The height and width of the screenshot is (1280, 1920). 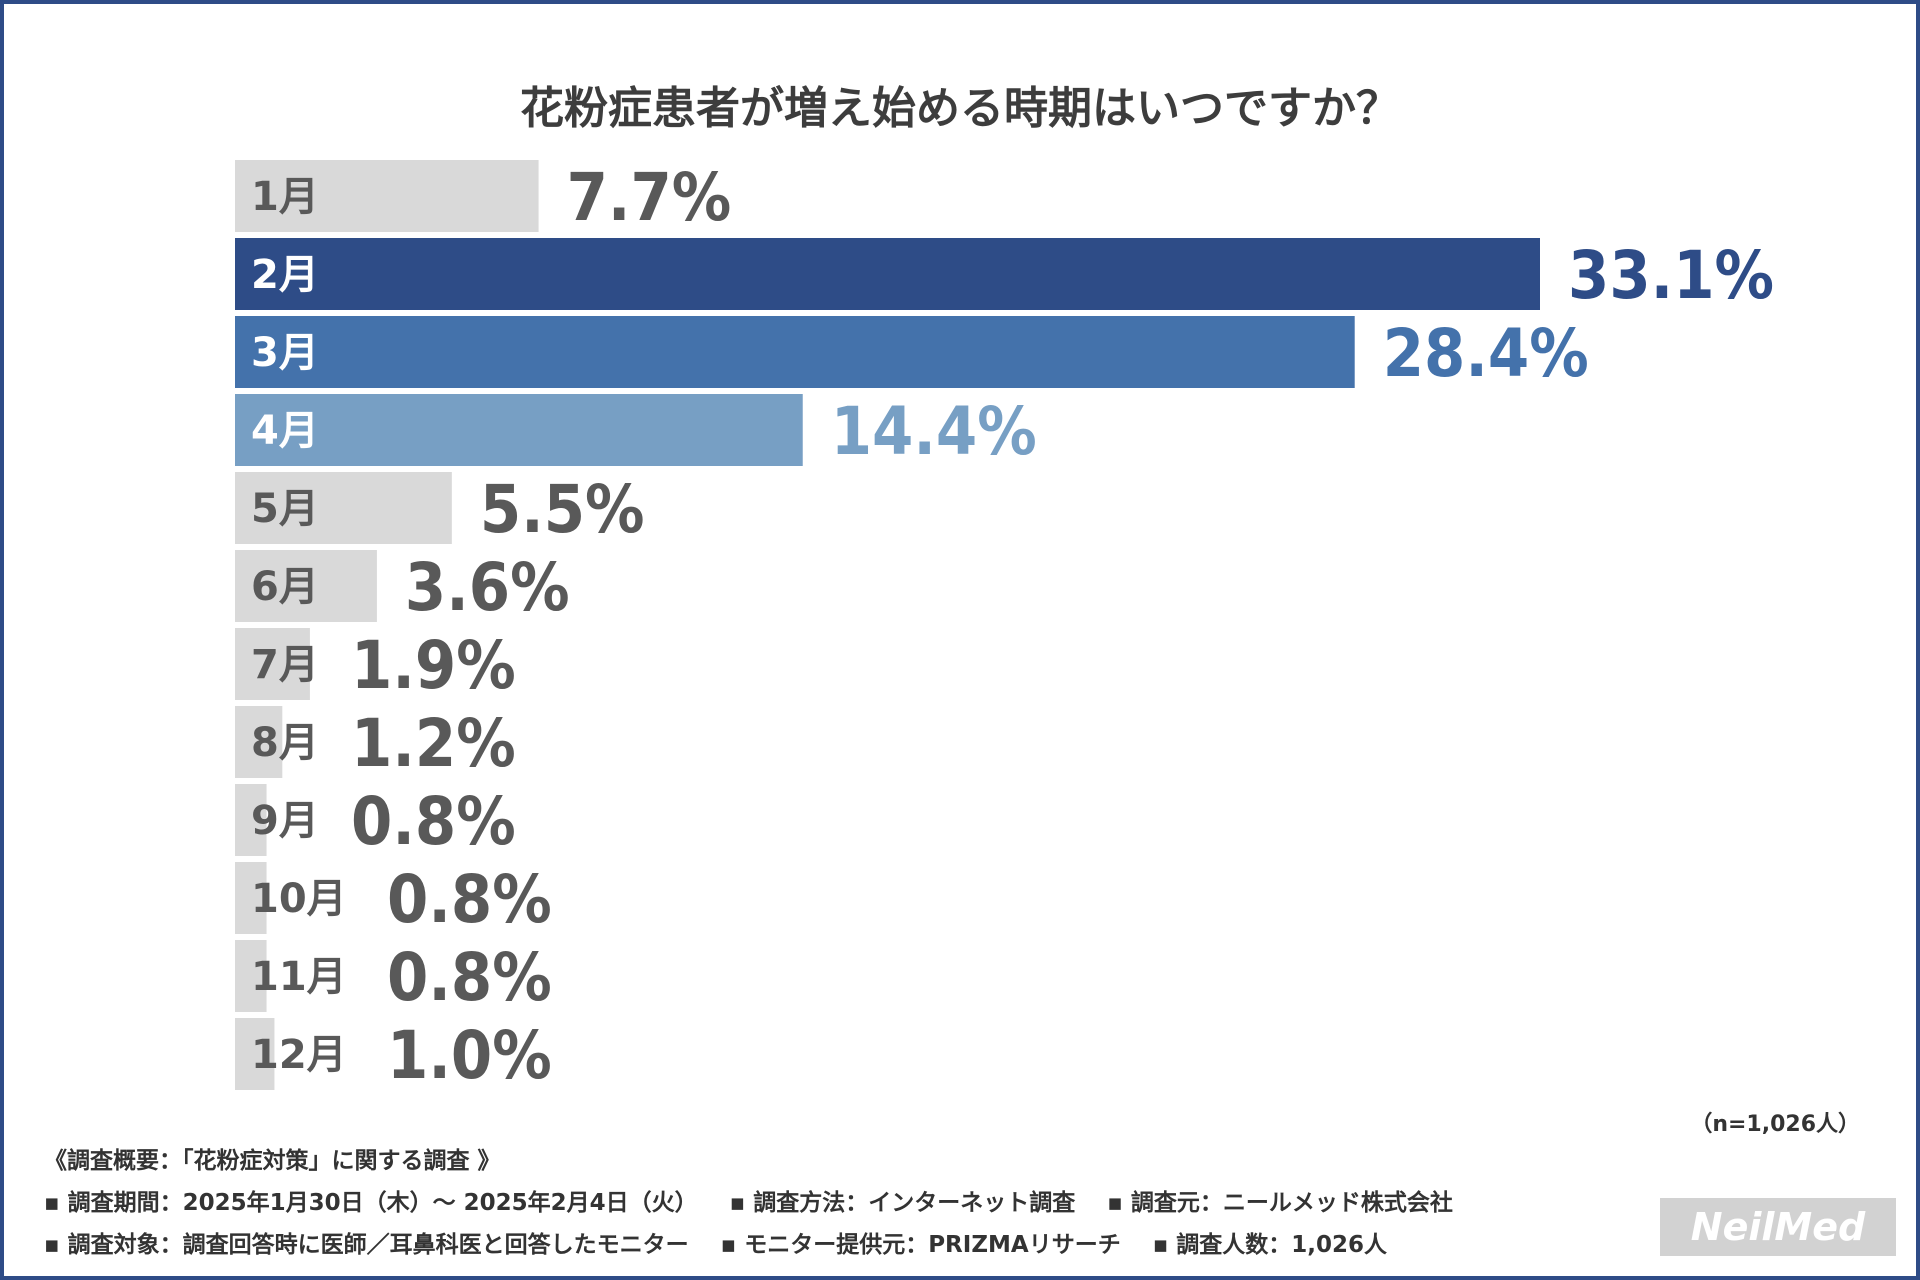 I want to click on category-label-2: 2月, so click(x=285, y=275).